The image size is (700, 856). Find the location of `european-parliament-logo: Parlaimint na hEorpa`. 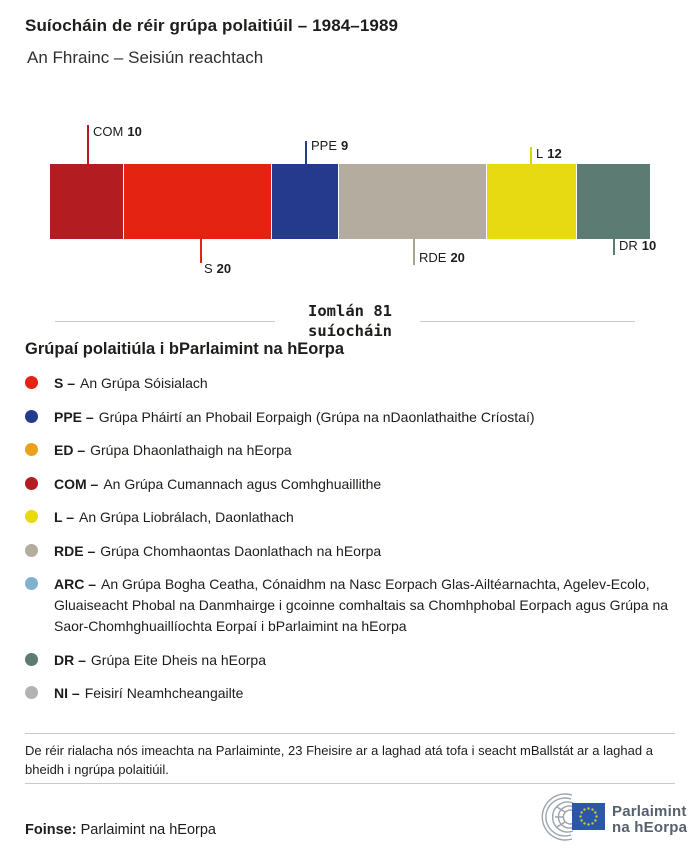

european-parliament-logo: Parlaimint na hEorpa is located at coordinates (610, 820).